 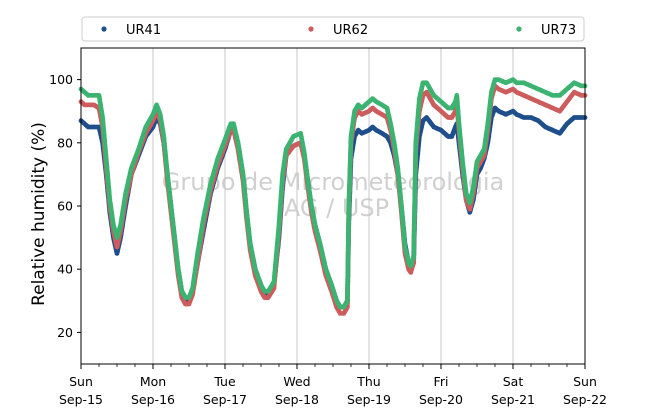 What do you see at coordinates (61, 79) in the screenshot?
I see `y-tick-label-100: 100` at bounding box center [61, 79].